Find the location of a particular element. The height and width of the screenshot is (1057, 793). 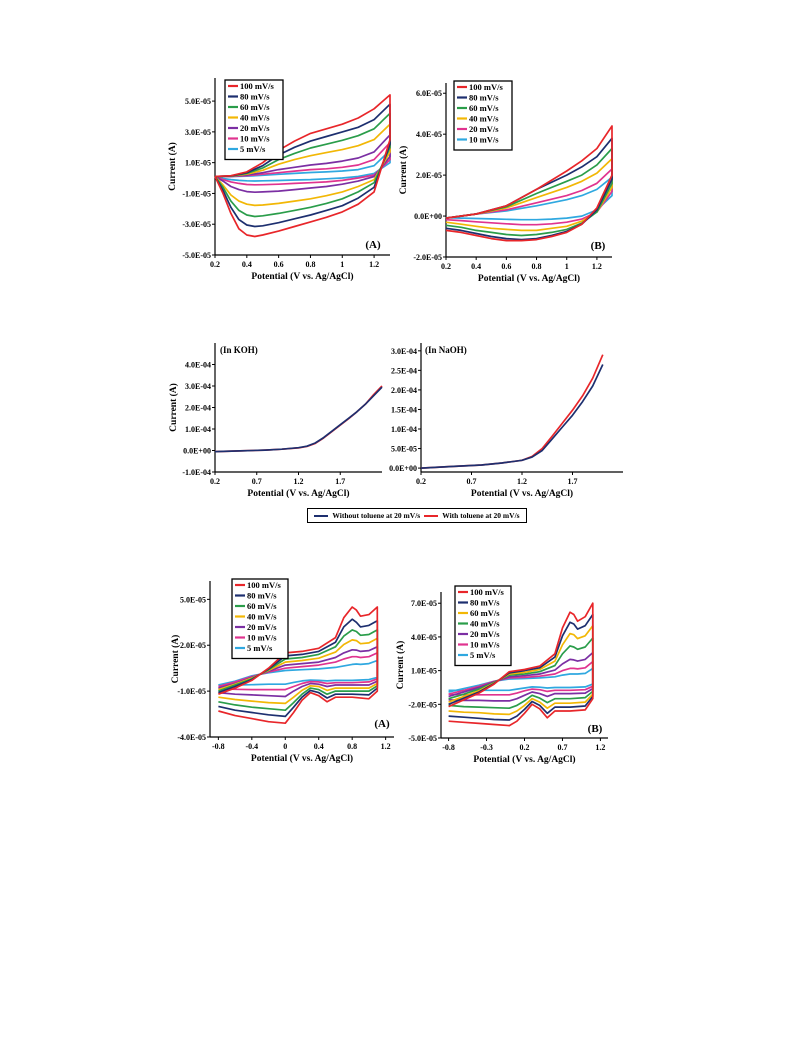

x-tick-label: 0.7 is located at coordinates (472, 481).